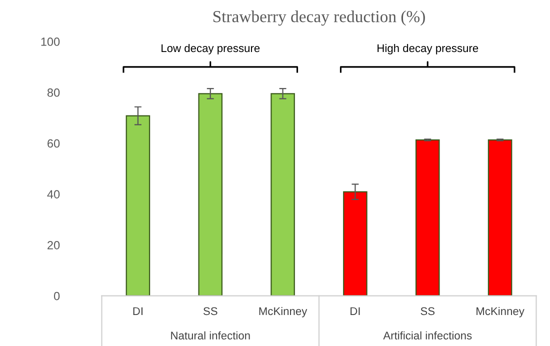 This screenshot has width=550, height=346. I want to click on y-tick-label: 20, so click(54, 245).